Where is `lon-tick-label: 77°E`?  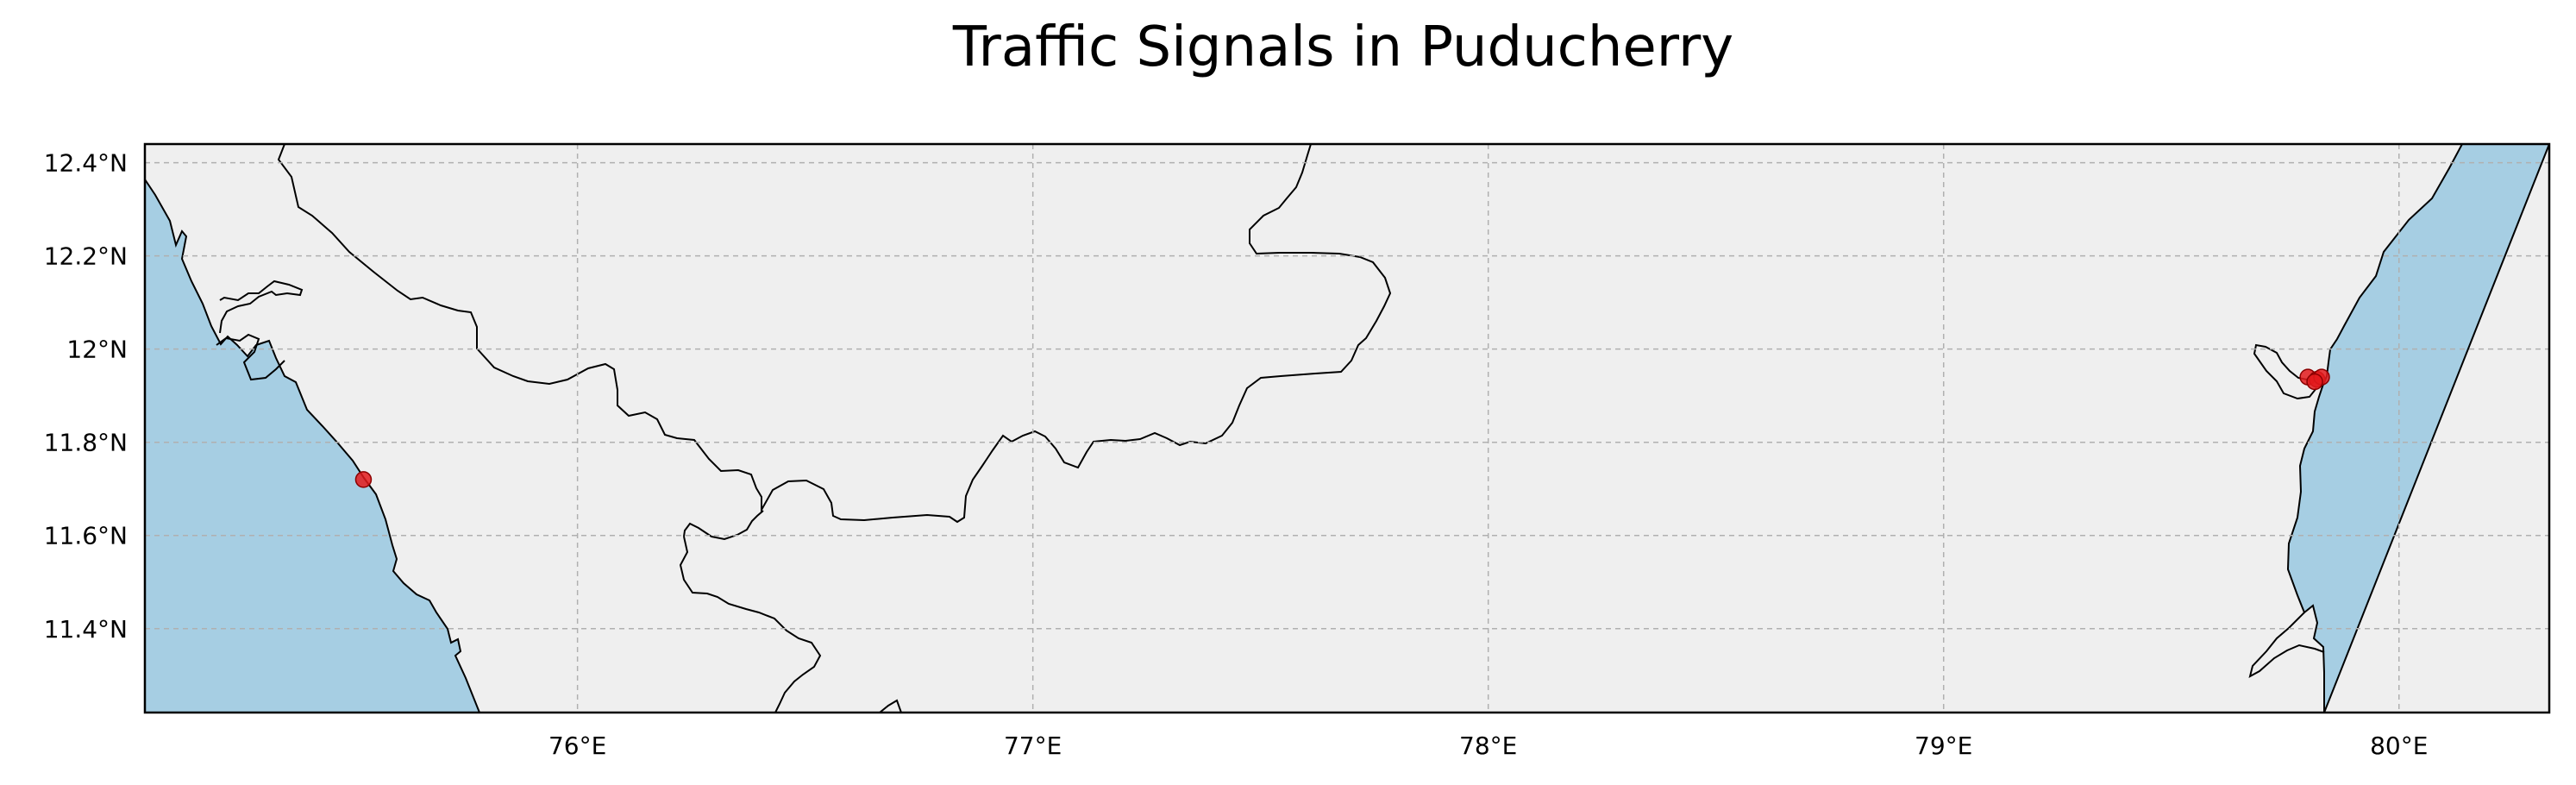
lon-tick-label: 77°E is located at coordinates (1033, 746).